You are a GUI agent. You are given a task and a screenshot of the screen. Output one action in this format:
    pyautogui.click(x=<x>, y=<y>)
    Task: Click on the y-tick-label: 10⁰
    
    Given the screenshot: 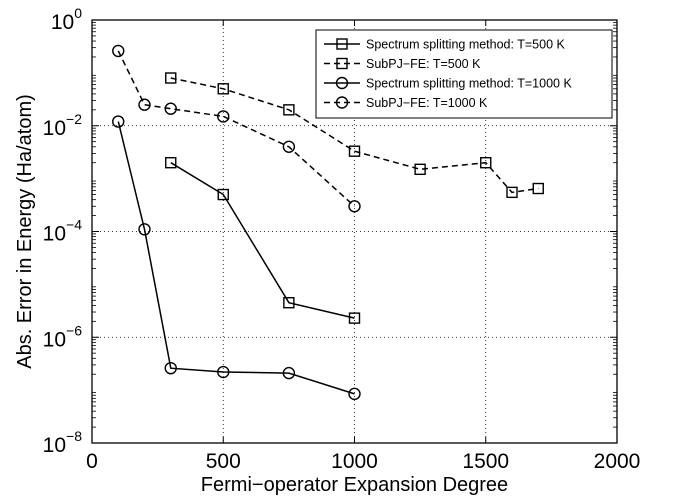 What is the action you would take?
    pyautogui.click(x=66, y=19)
    